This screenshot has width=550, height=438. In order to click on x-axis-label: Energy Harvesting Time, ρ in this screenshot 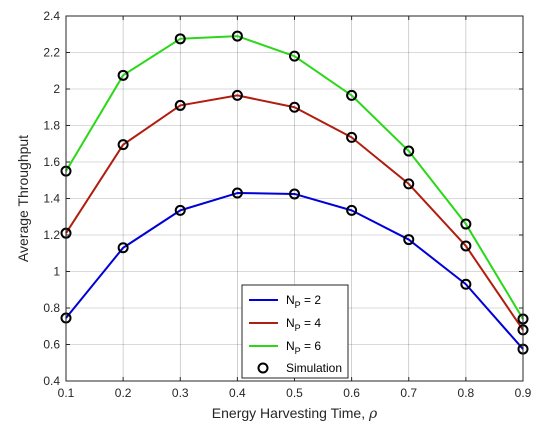, I will do `click(295, 413)`.